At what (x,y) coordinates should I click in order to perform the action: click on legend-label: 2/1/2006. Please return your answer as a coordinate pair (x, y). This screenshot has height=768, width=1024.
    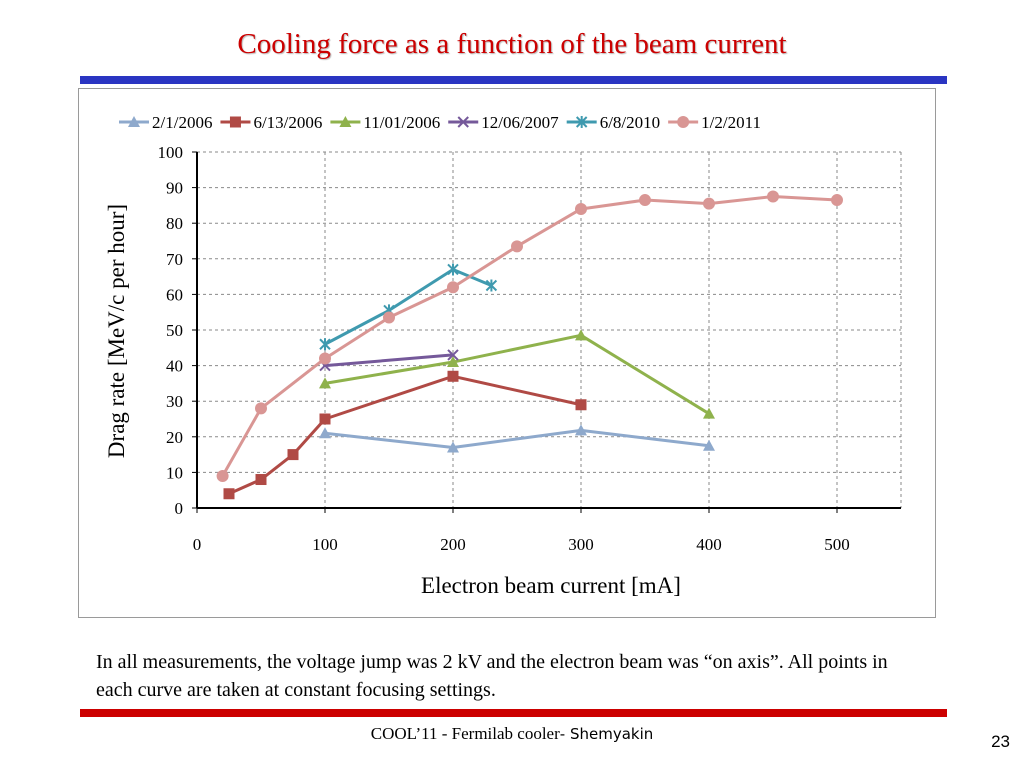
    Looking at the image, I should click on (182, 122).